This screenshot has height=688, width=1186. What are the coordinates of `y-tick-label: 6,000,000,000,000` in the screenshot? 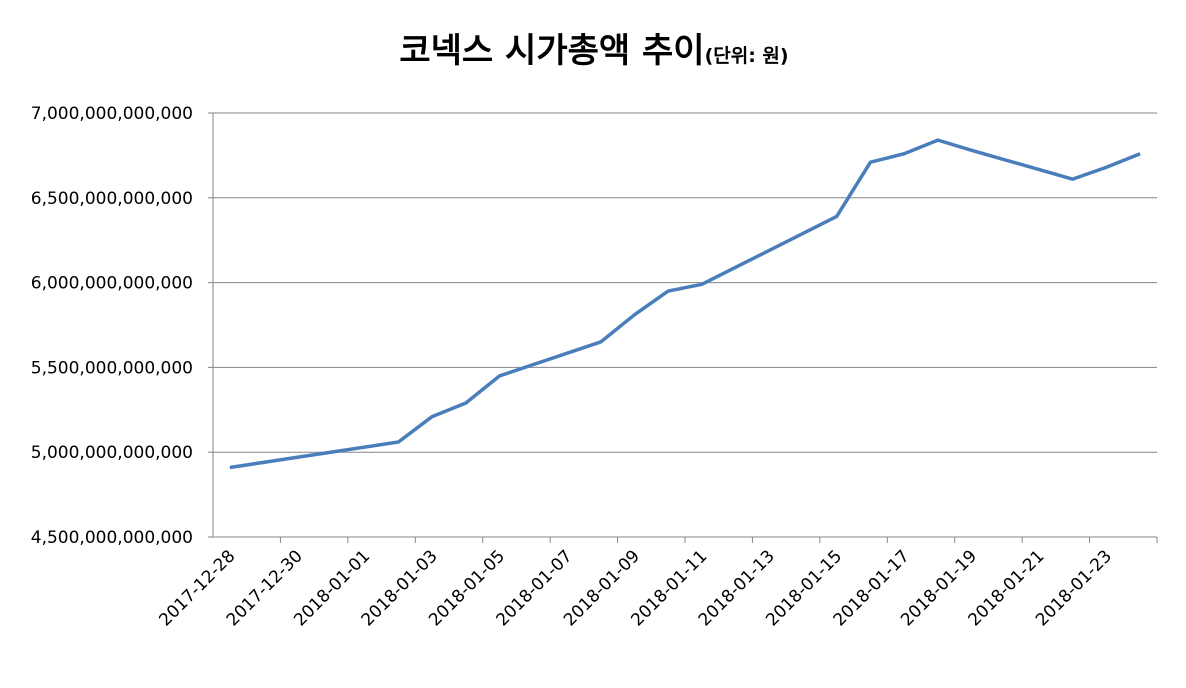 It's located at (112, 284).